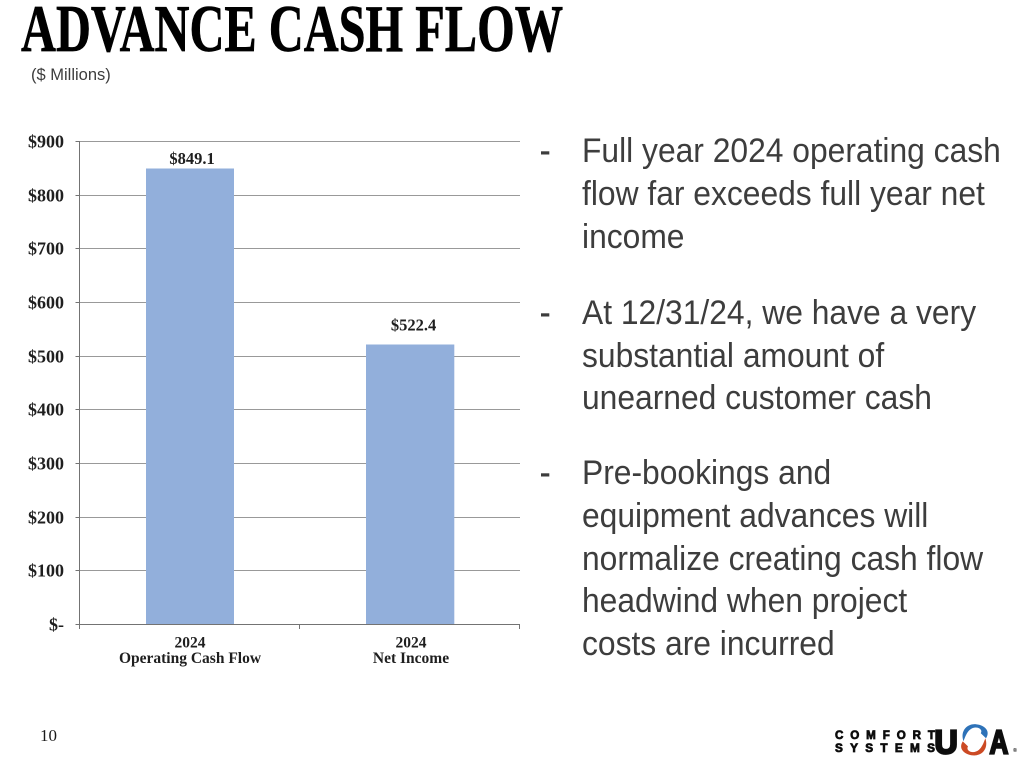  I want to click on svg-text: Net Income, so click(411, 658).